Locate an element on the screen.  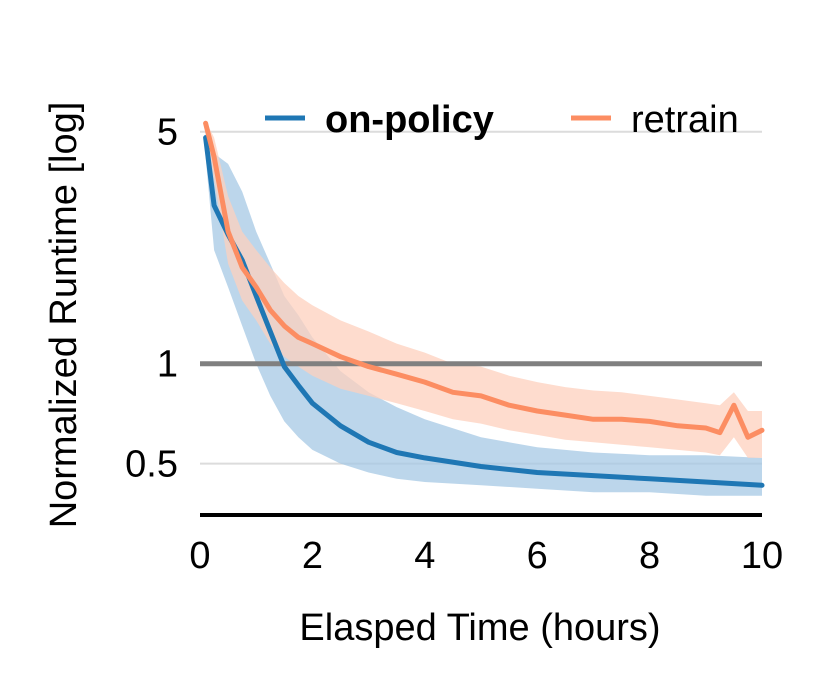
legend-label: on-policy is located at coordinates (409, 120).